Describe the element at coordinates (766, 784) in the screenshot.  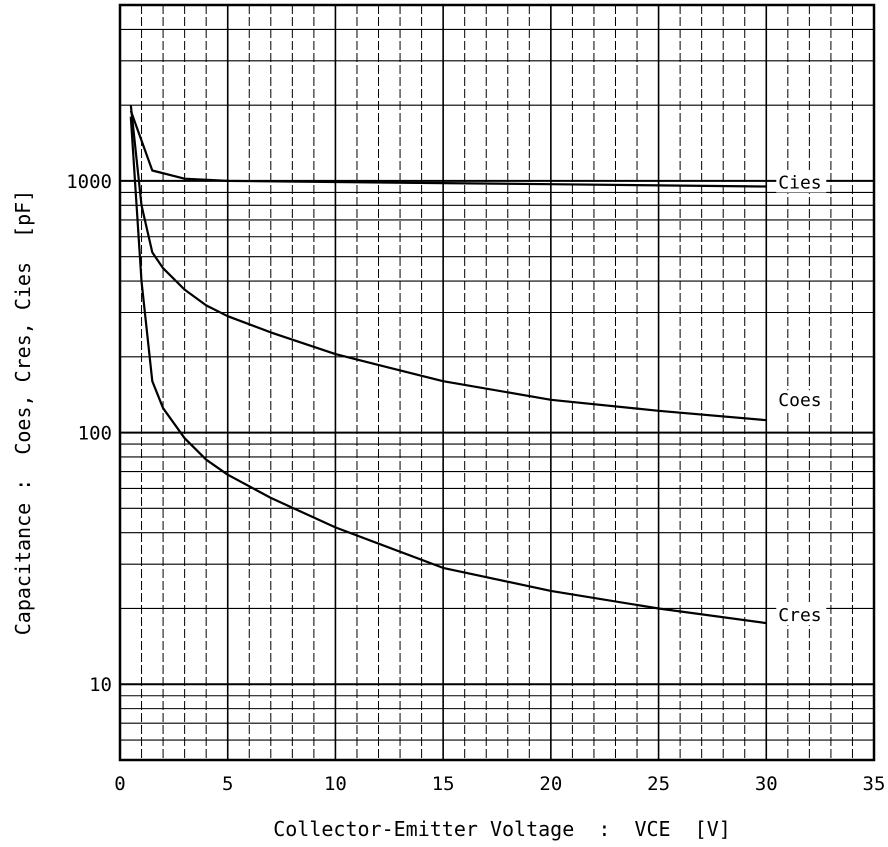
I see `x-tick-label: 30` at that location.